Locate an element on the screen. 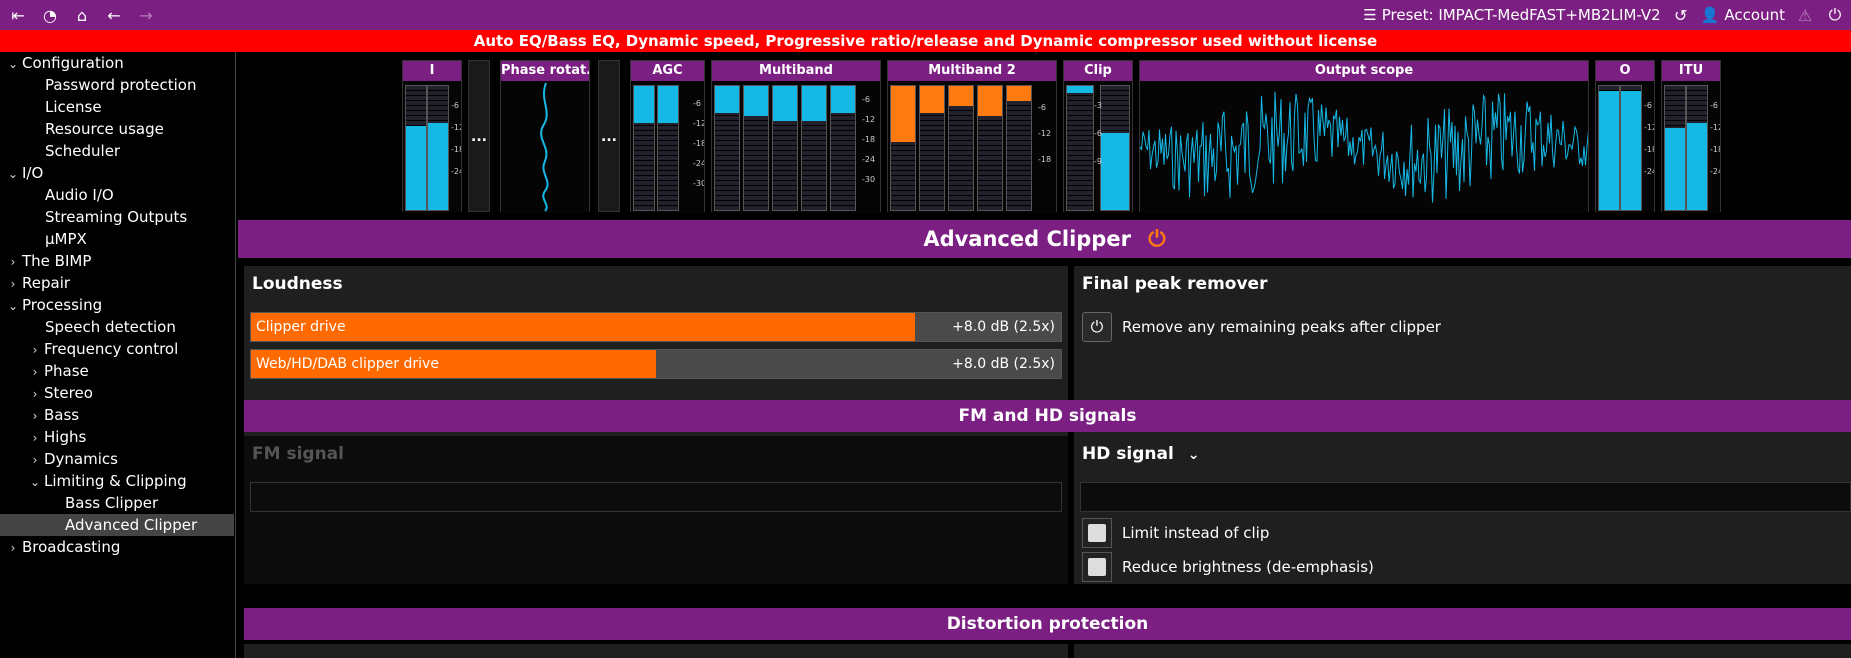  web-clipper-drive-slider: Web/HD/DAB clipper drive +8.0 dB (2.5x) is located at coordinates (656, 364).